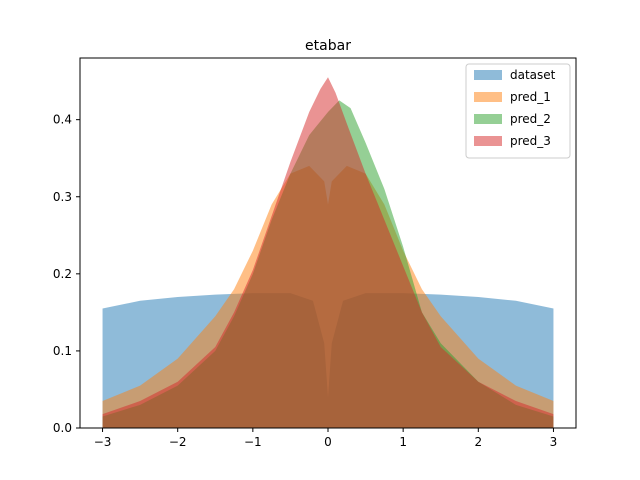  What do you see at coordinates (554, 442) in the screenshot?
I see `x-tick-label: 3` at bounding box center [554, 442].